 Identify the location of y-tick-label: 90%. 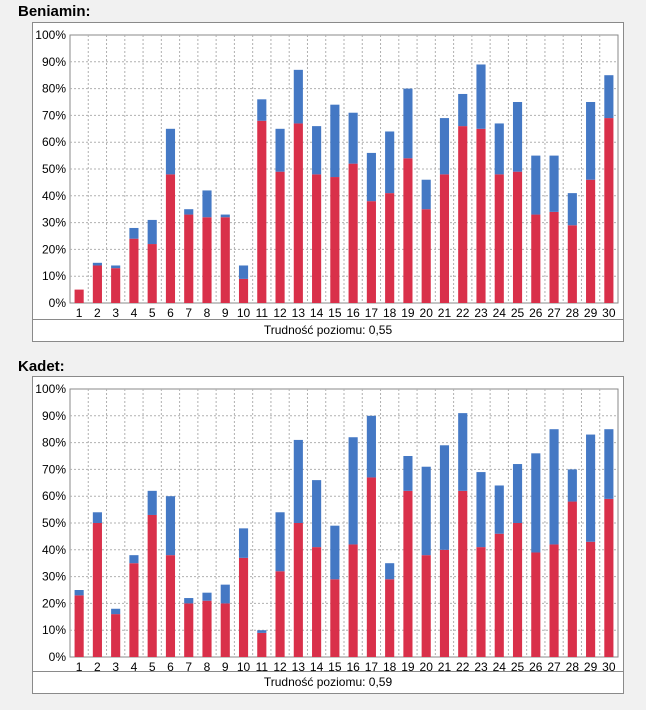
(54, 62).